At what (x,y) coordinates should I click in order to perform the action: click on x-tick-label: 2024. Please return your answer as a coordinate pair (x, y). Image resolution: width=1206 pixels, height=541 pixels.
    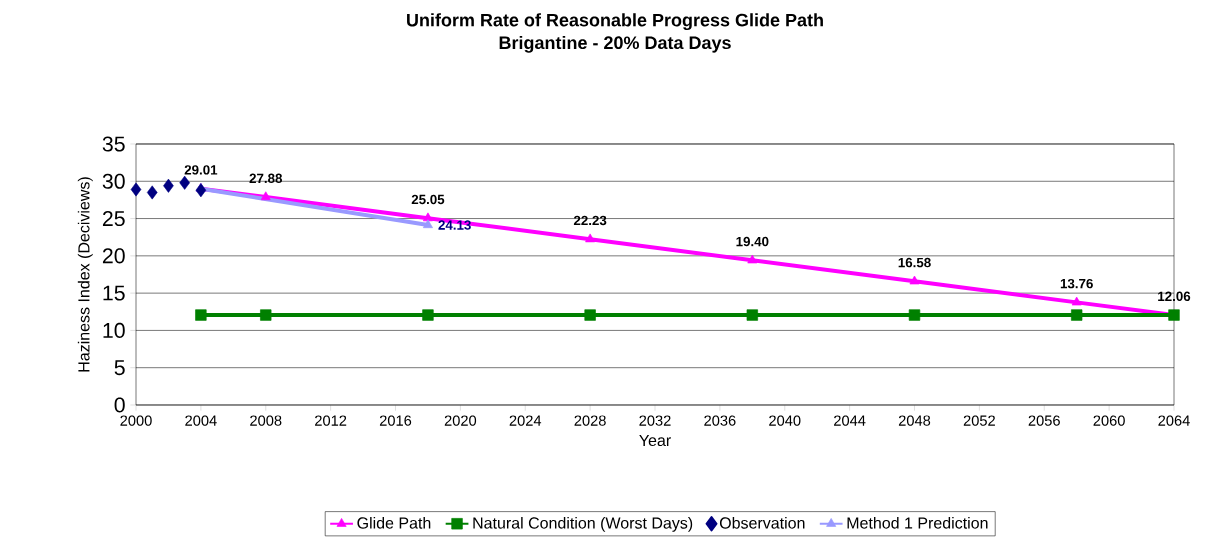
    Looking at the image, I should click on (525, 420).